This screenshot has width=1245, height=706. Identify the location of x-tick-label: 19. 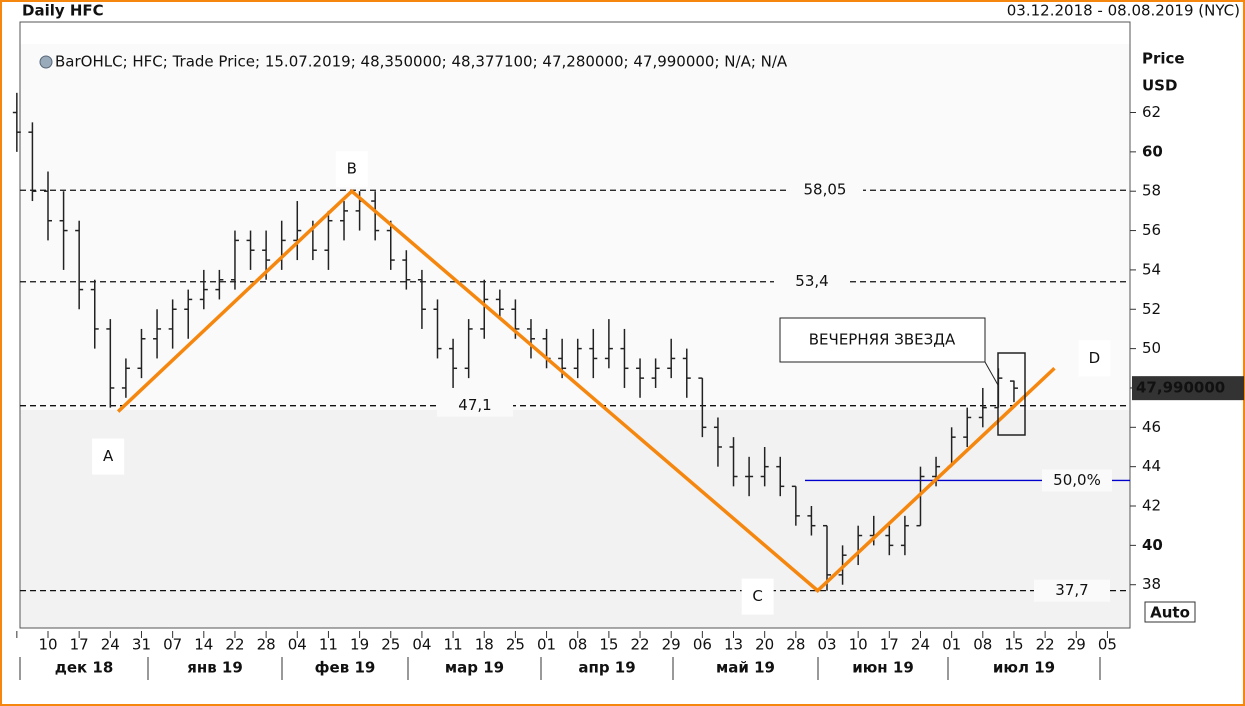
(359, 645).